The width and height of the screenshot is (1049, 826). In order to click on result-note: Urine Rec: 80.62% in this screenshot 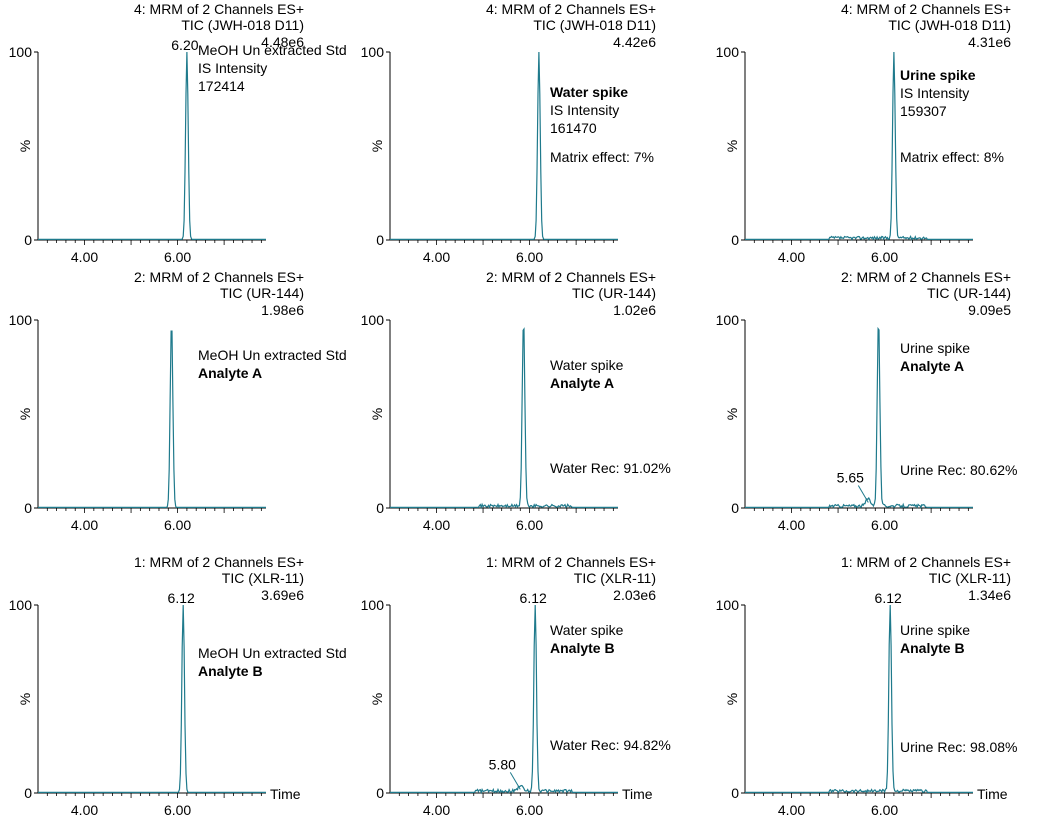, I will do `click(959, 470)`.